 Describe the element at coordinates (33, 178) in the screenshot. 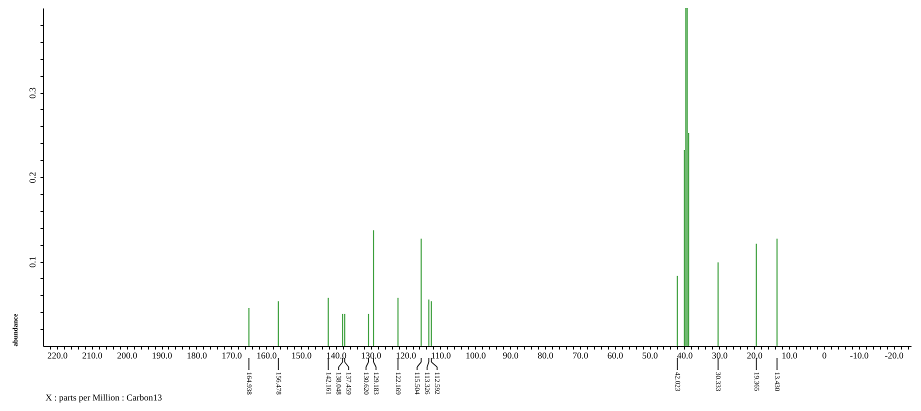

I see `y-tick-label: 0.2` at that location.